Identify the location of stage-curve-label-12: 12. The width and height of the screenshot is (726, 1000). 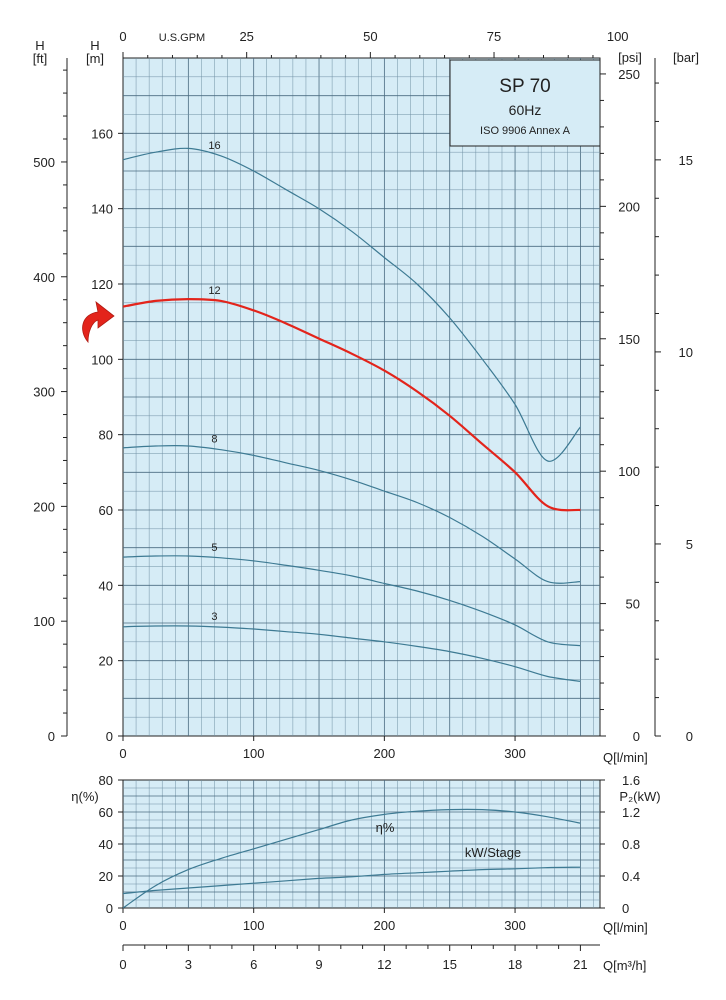
(214, 291).